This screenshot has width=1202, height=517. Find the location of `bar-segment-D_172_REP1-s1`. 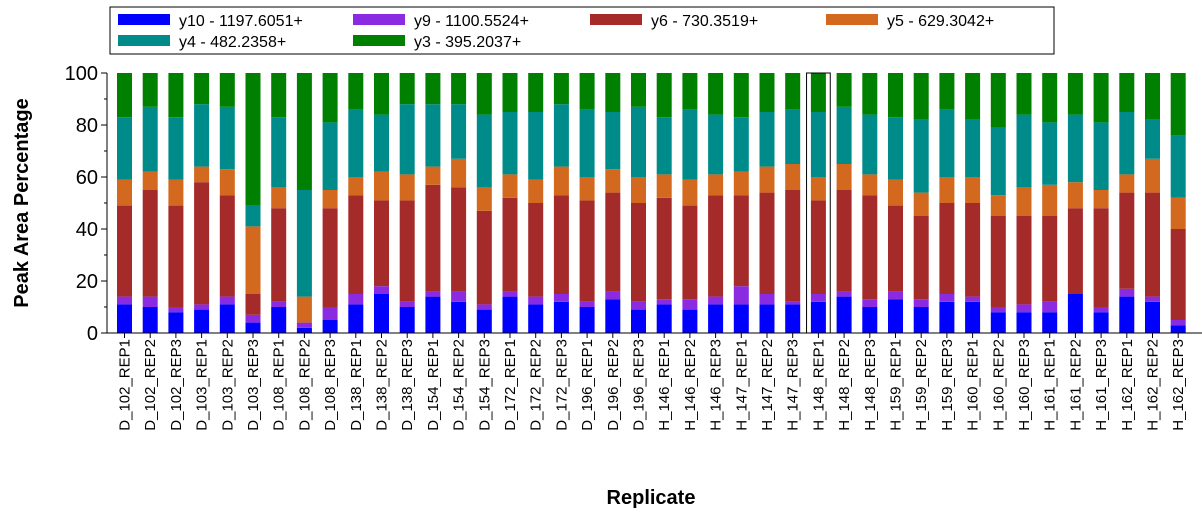

bar-segment-D_172_REP1-s1 is located at coordinates (510, 294).